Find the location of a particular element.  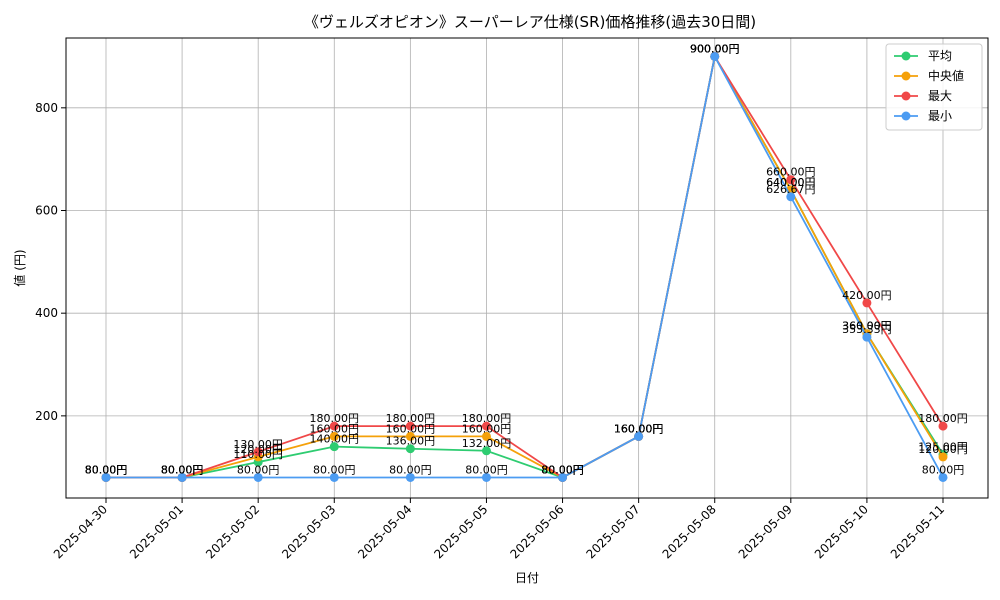

legend-label: 平均 is located at coordinates (940, 56).